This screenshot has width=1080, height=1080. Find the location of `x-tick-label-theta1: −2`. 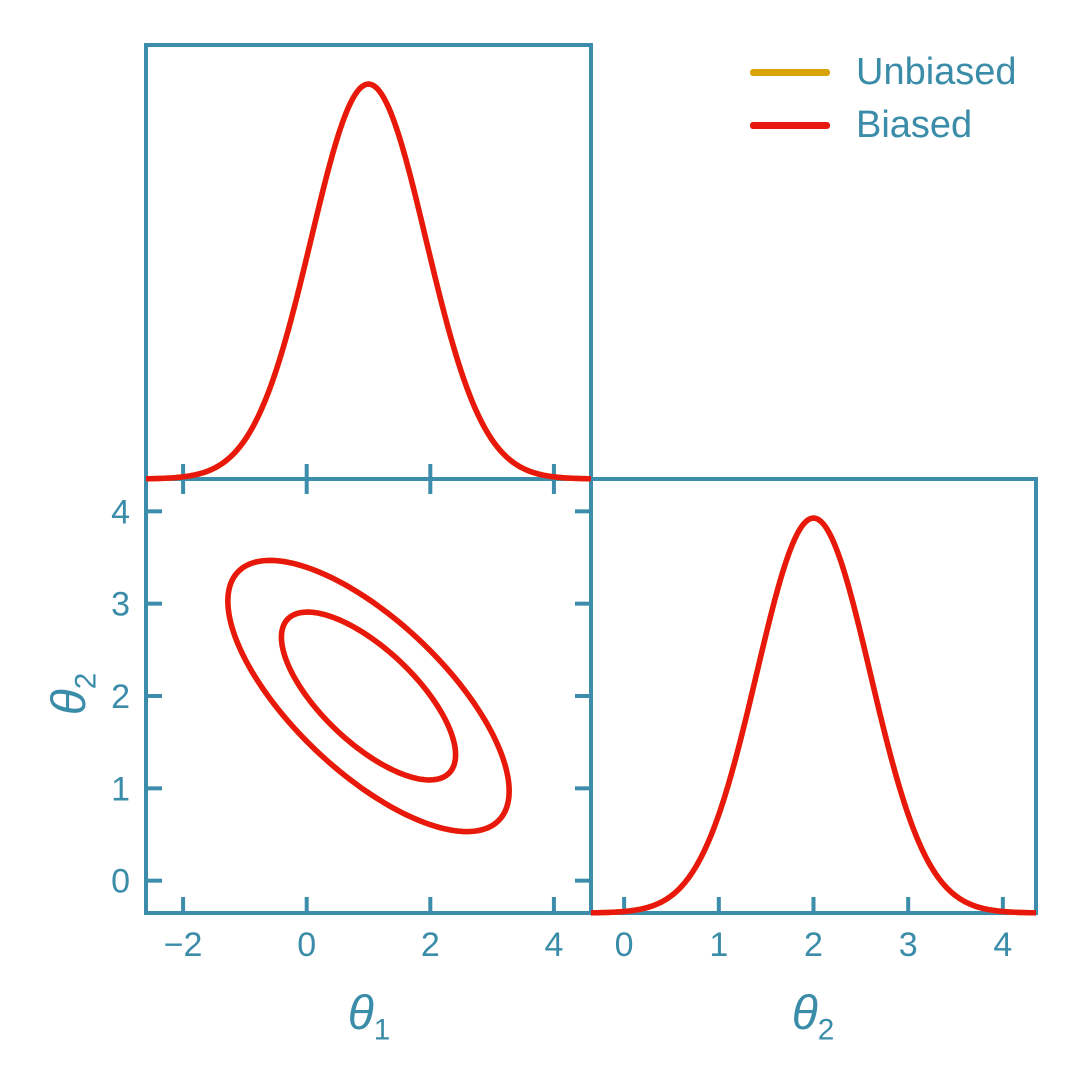

x-tick-label-theta1: −2 is located at coordinates (183, 945).